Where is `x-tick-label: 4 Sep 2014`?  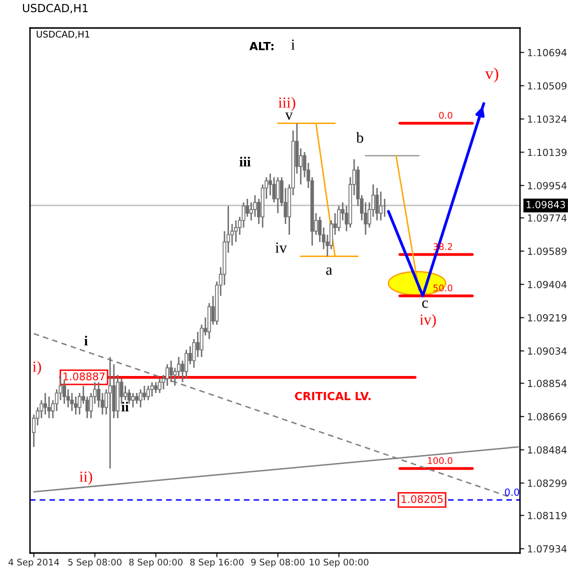 x-tick-label: 4 Sep 2014 is located at coordinates (34, 563).